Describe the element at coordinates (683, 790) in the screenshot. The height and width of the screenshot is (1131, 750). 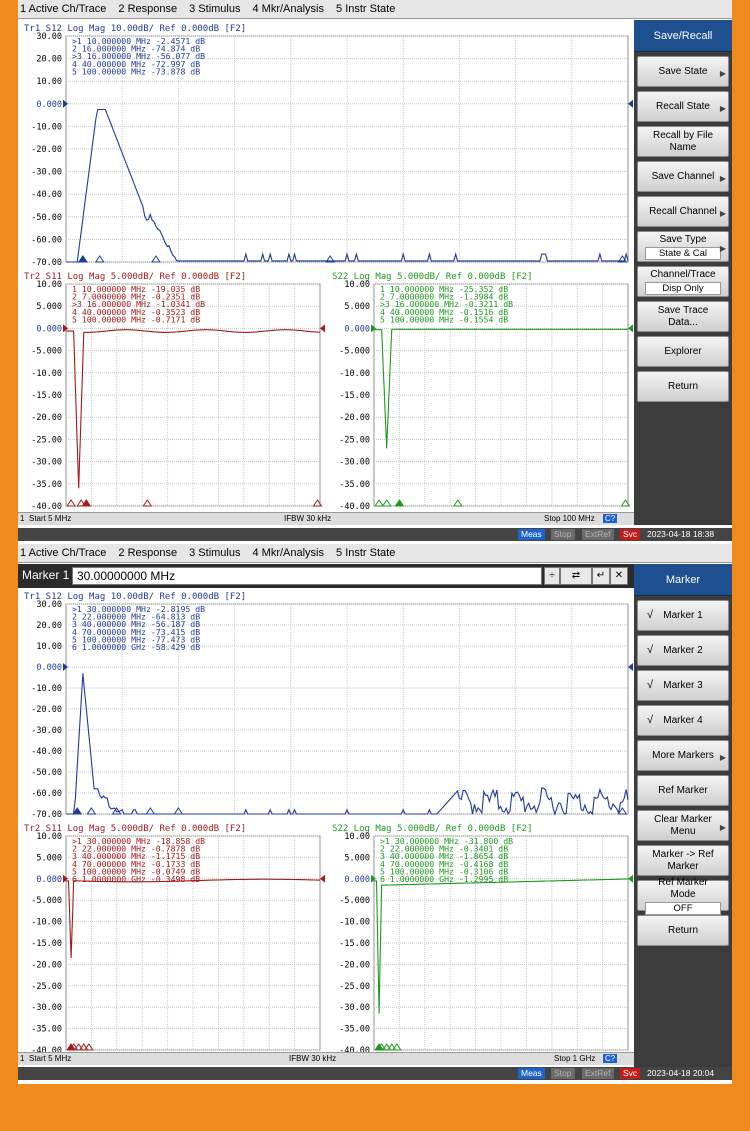
I see `softkey-ref-marker: Ref Marker` at that location.